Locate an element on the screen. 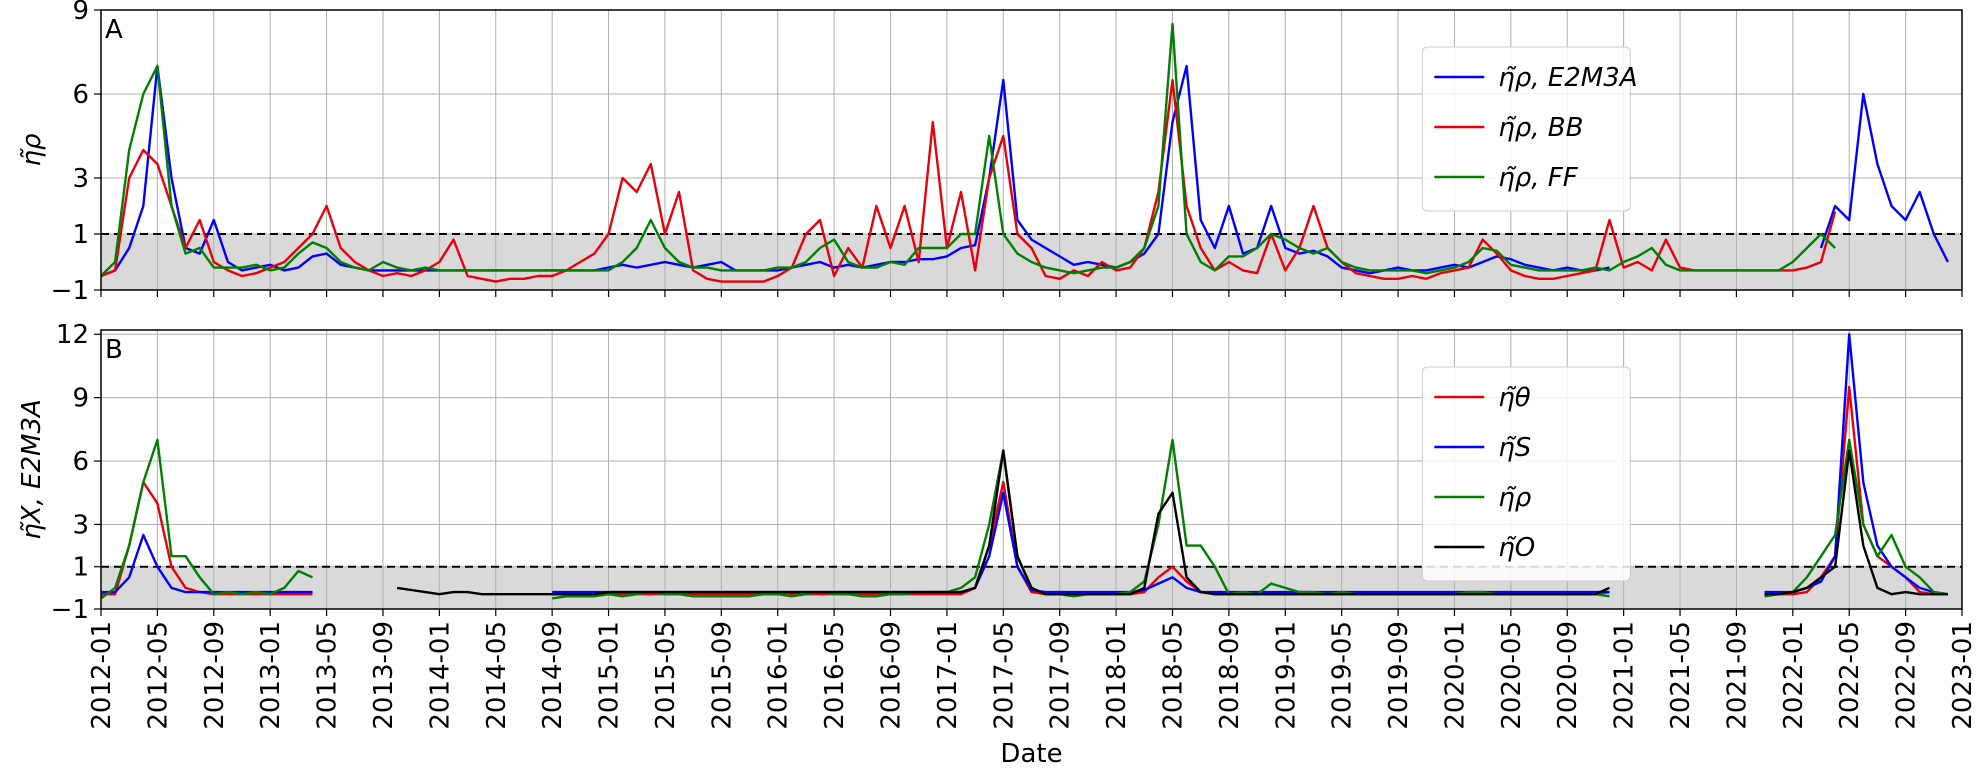 The height and width of the screenshot is (772, 1976). x-tick-label: 2023-01 is located at coordinates (1962, 675).